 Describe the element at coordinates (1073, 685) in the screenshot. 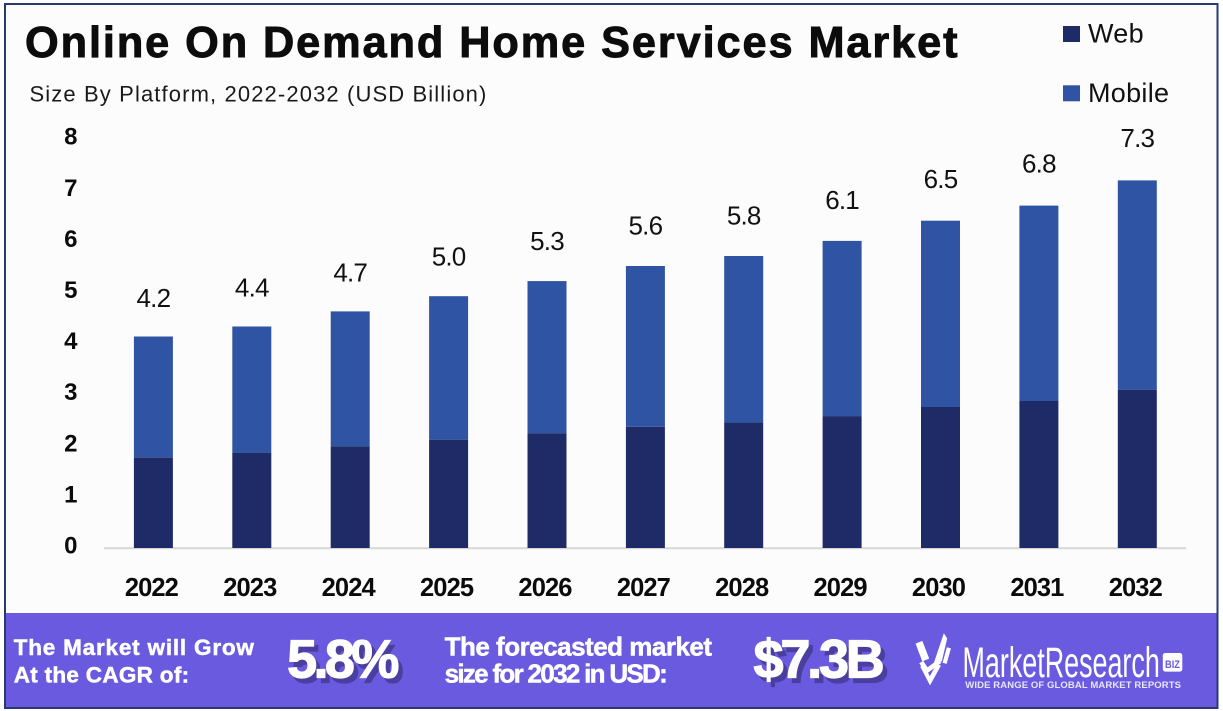

I see `svg-text:WIDE RANGE OF GLOBAL MARKET RE: WIDE RANGE OF GLOBAL MARKET REPORTS` at that location.